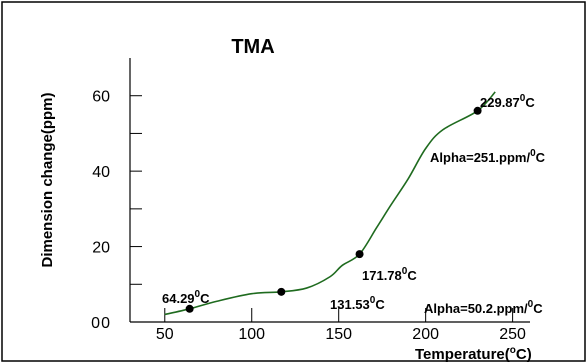 Image resolution: width=587 pixels, height=363 pixels. What do you see at coordinates (117, 210) in the screenshot?
I see `y-ticks-group: 0 20 40 60` at bounding box center [117, 210].